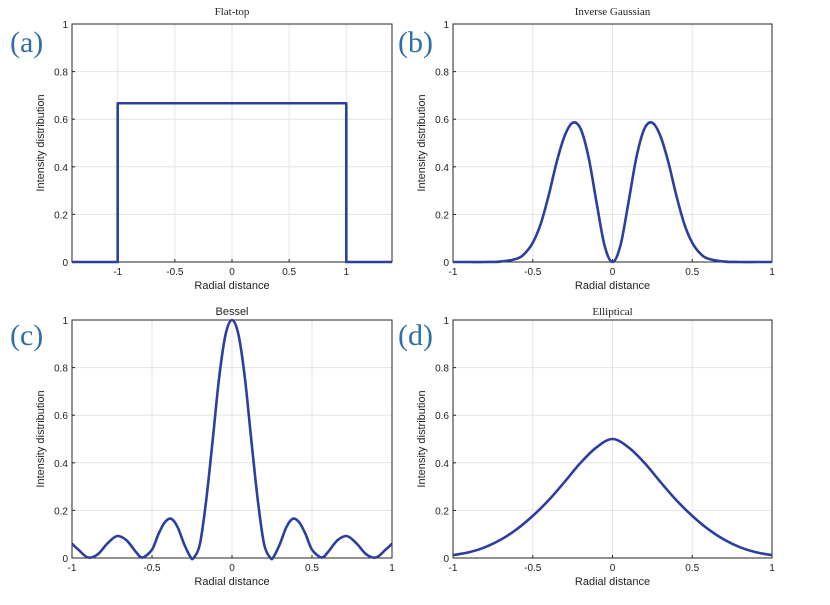 The width and height of the screenshot is (830, 605). Describe the element at coordinates (415, 42) in the screenshot. I see `panel-letter: (b)` at that location.